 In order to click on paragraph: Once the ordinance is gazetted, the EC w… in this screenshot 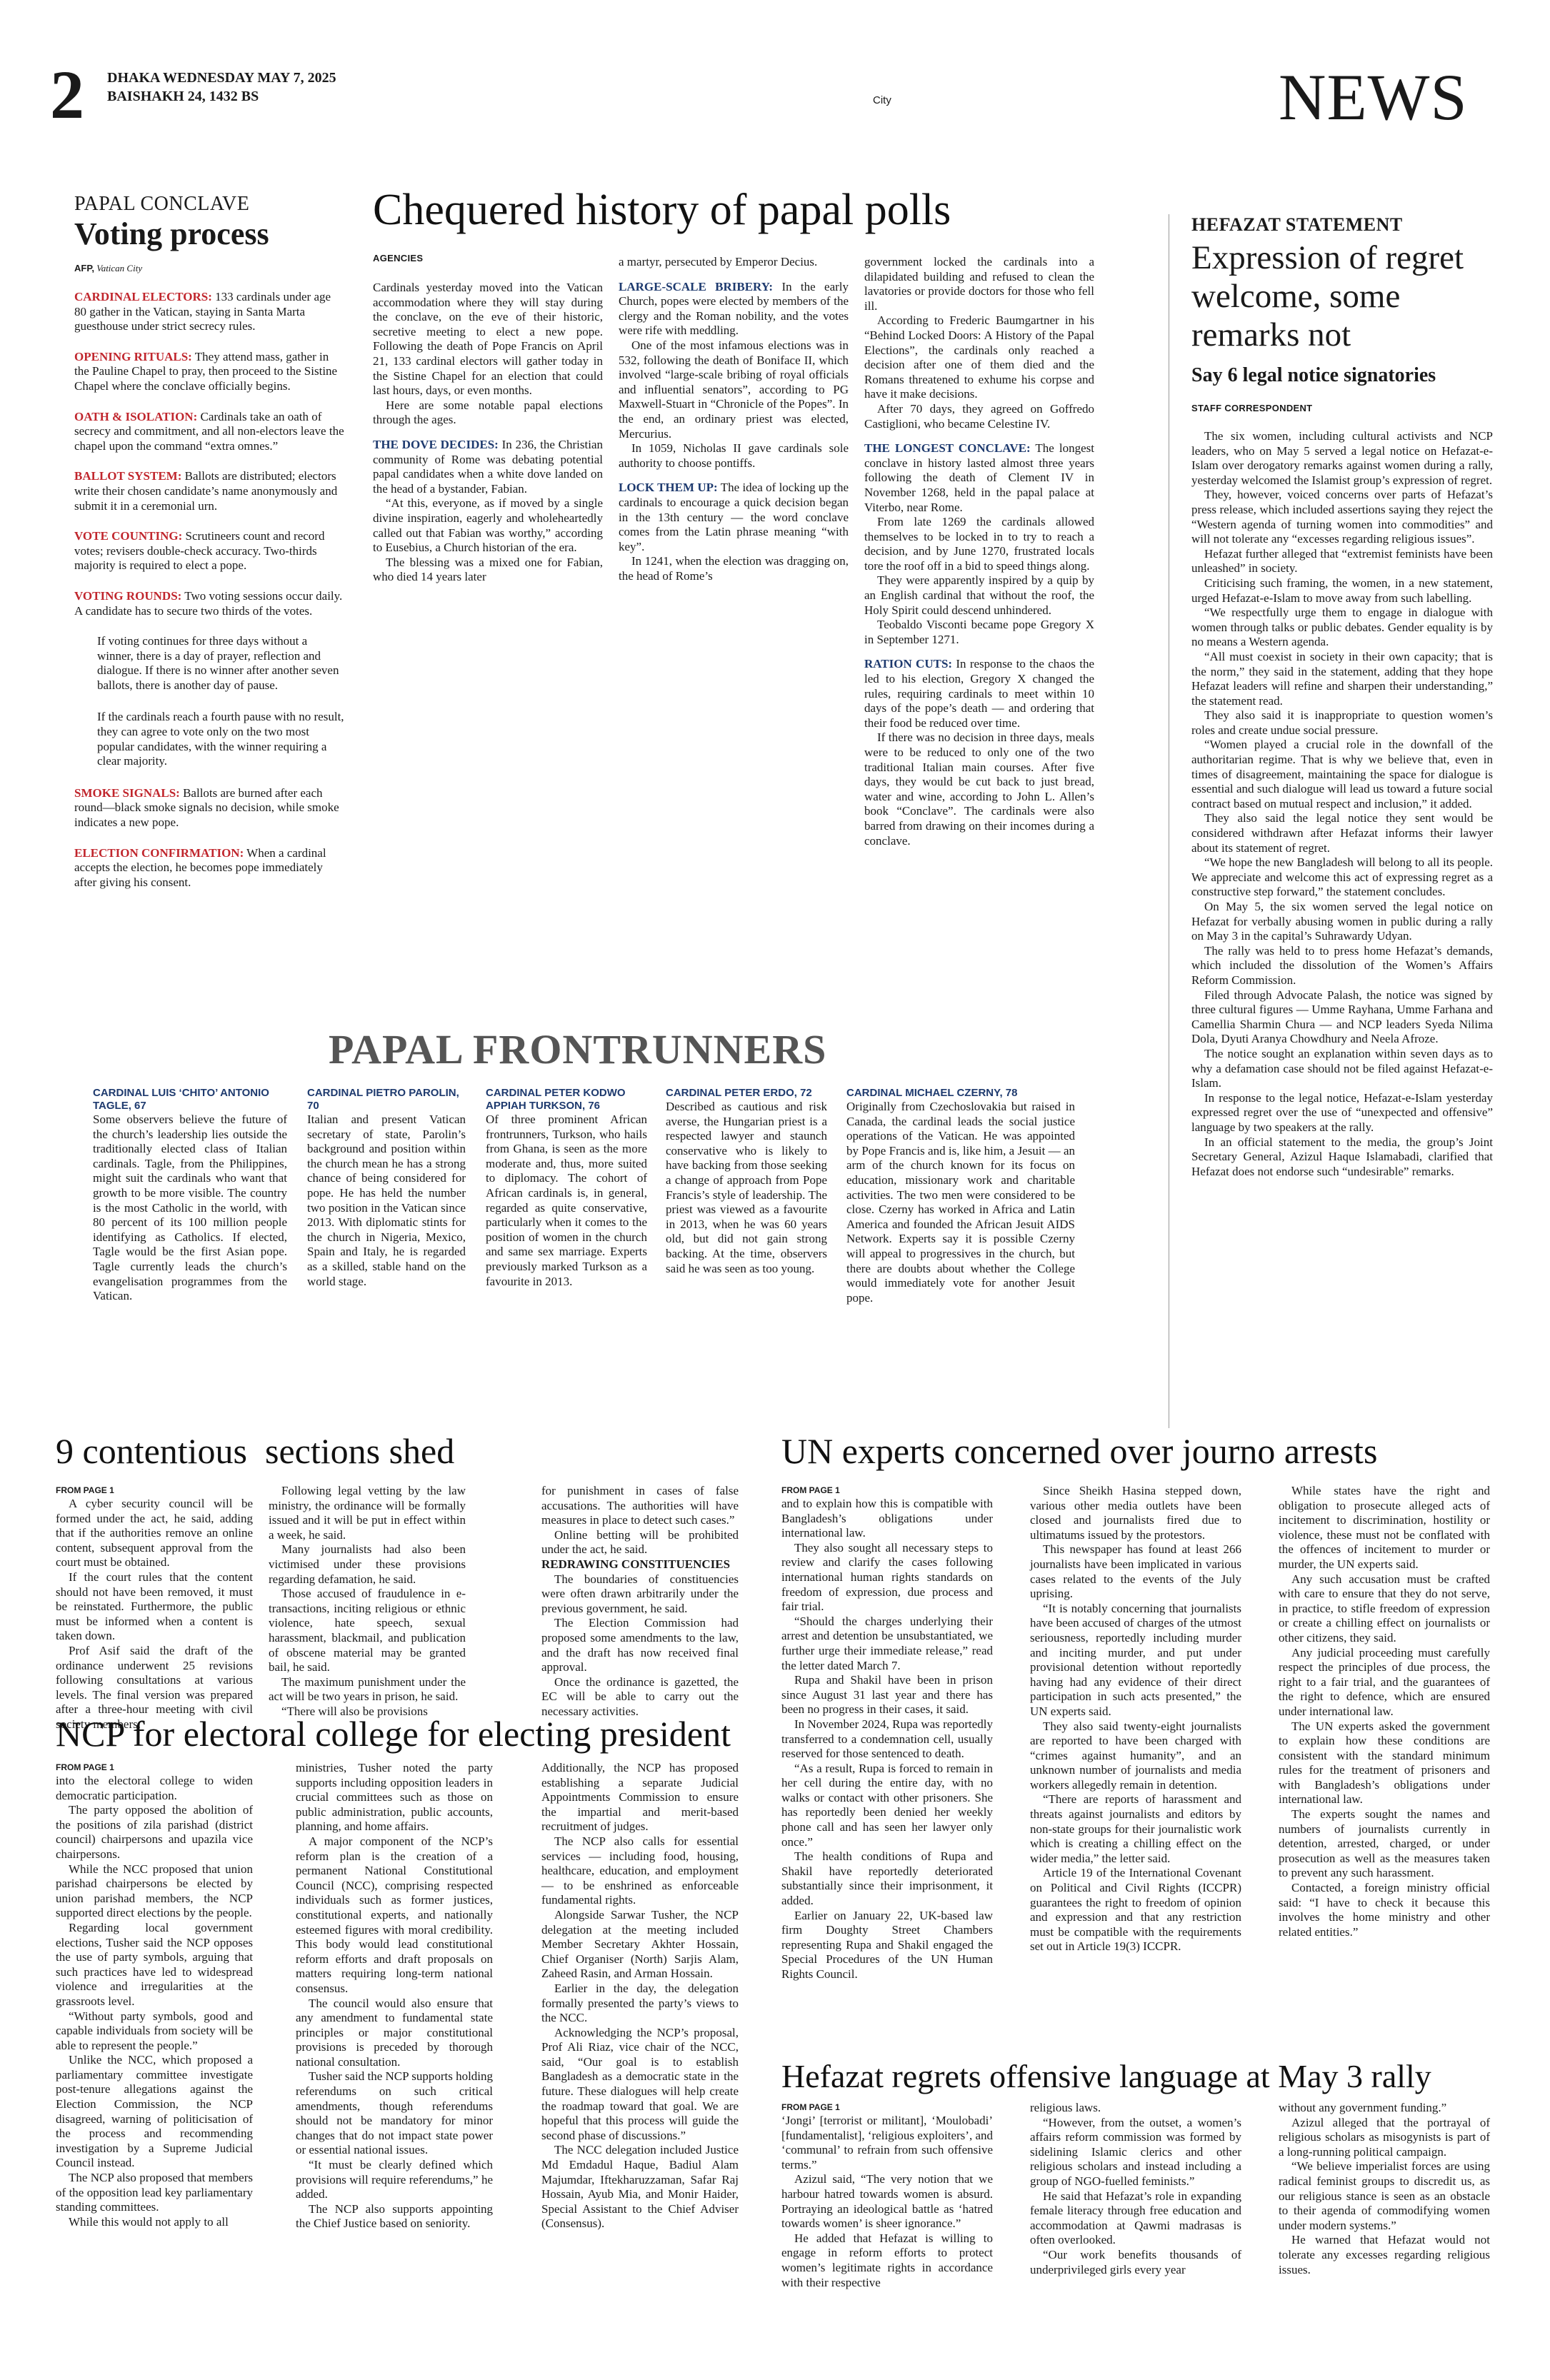, I will do `click(640, 1696)`.